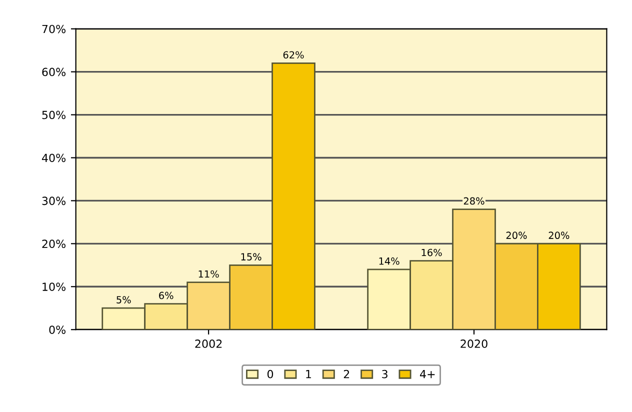 This screenshot has height=412, width=632. What do you see at coordinates (54, 158) in the screenshot?
I see `y-tick-label: 40%` at bounding box center [54, 158].